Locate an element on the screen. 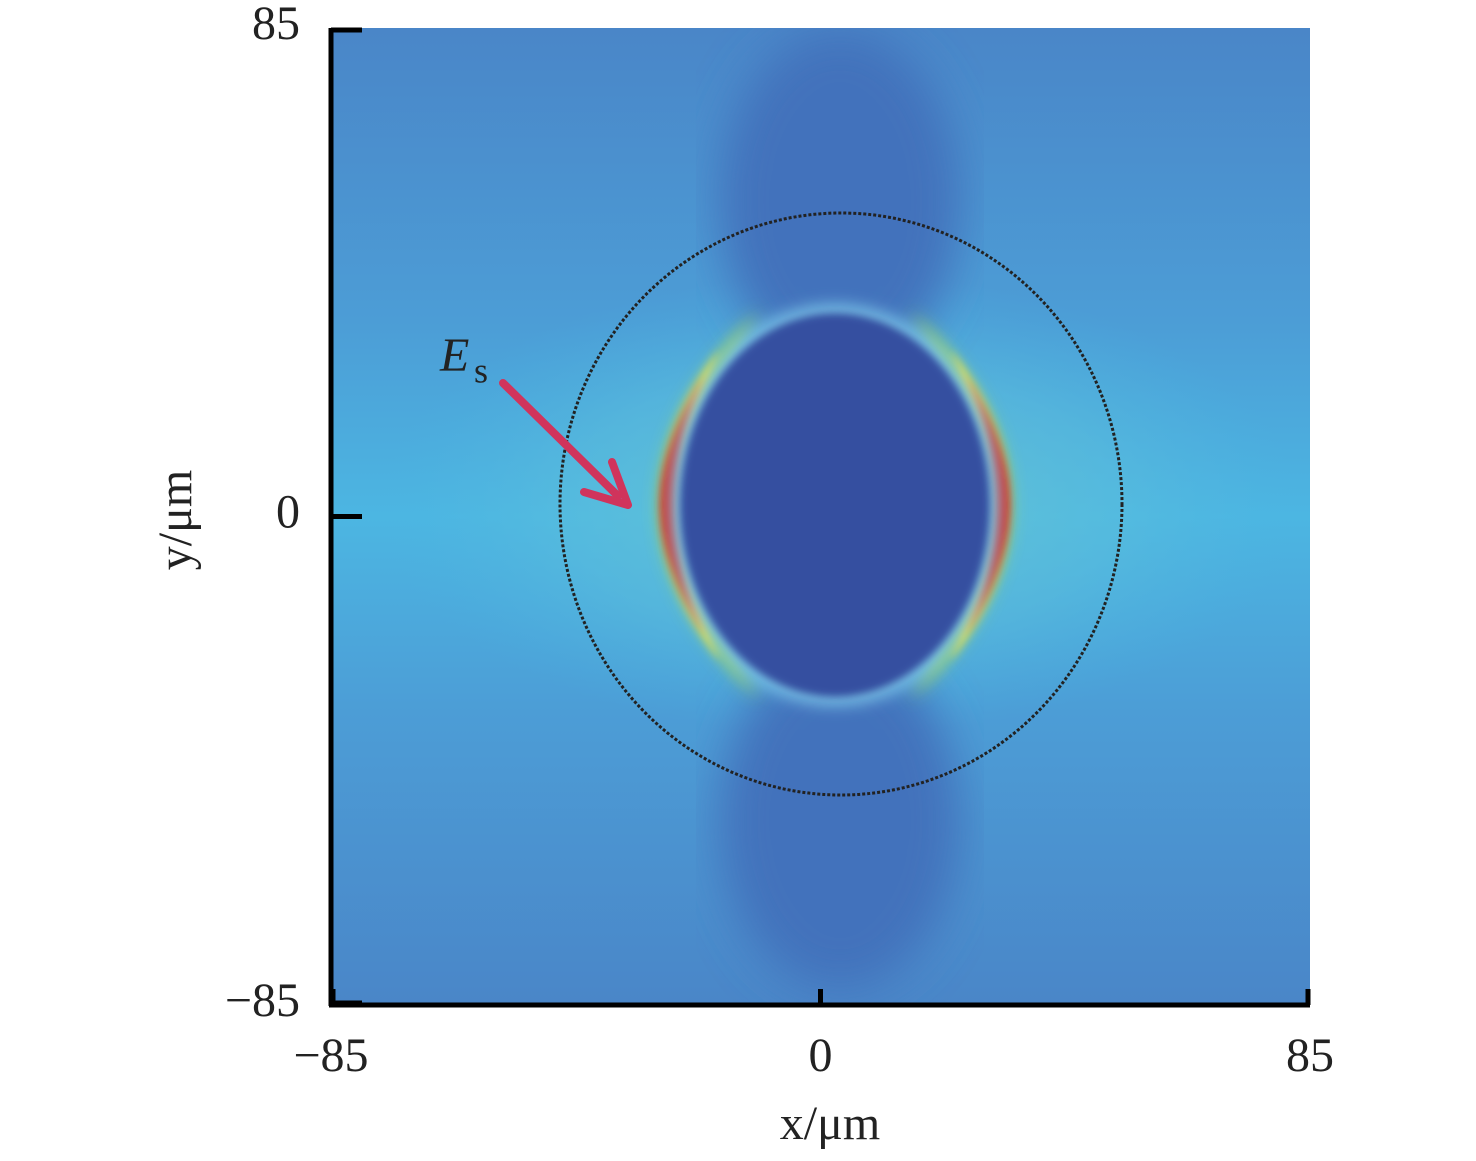  y-tick-label: 85 is located at coordinates (276, 25).